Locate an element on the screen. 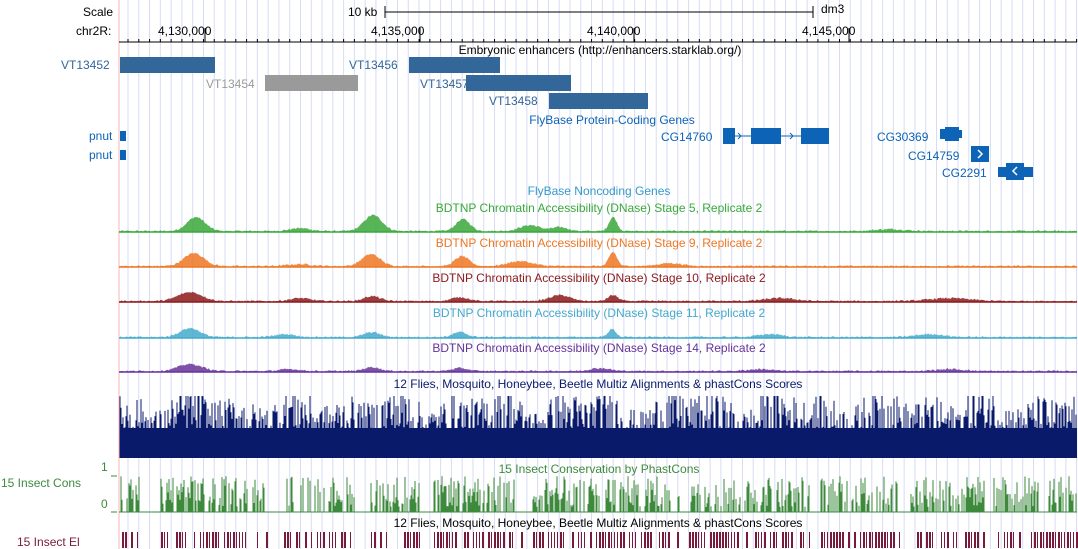  elements-left-label: 15 Insect El is located at coordinates (48, 542).